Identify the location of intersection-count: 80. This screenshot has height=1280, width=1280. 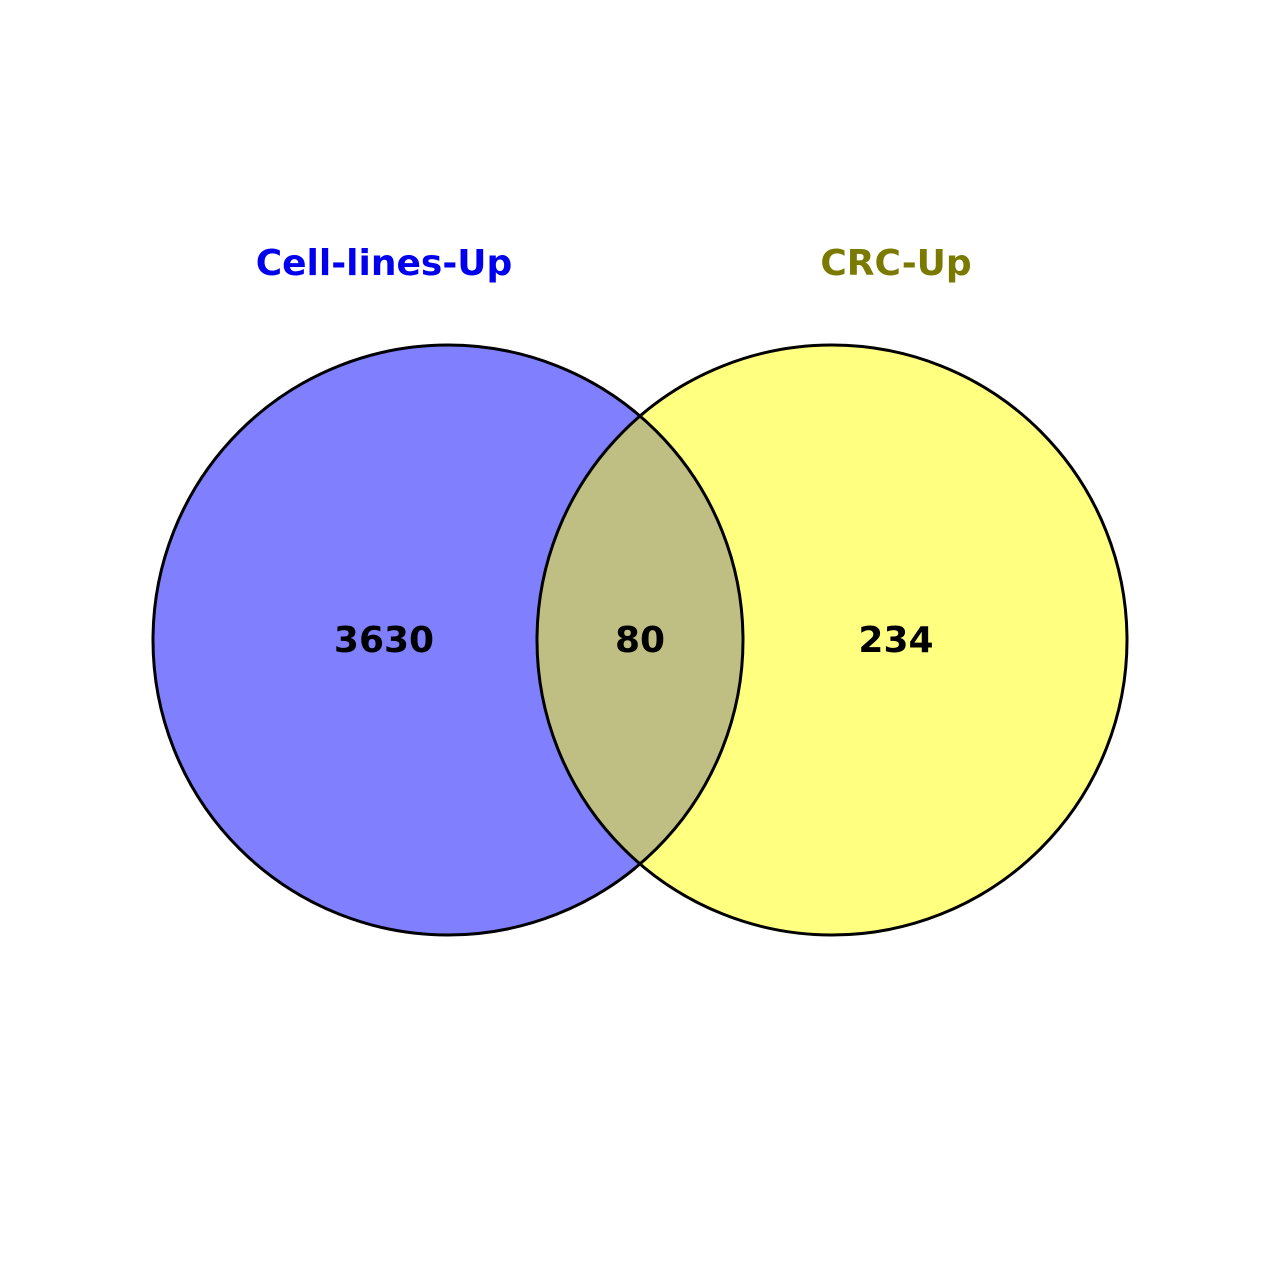
(640, 640).